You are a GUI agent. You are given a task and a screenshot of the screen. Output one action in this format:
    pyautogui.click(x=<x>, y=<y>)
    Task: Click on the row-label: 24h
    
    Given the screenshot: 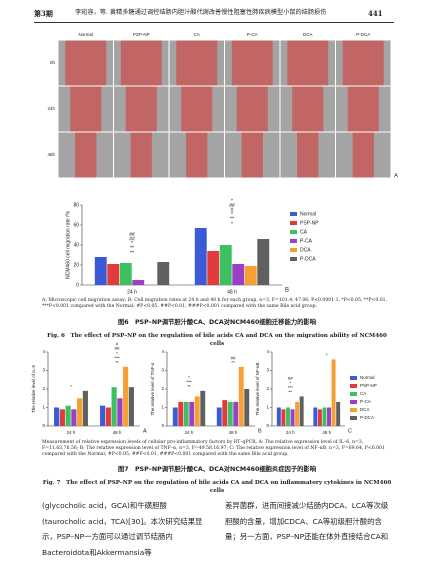 What is the action you would take?
    pyautogui.click(x=51, y=108)
    